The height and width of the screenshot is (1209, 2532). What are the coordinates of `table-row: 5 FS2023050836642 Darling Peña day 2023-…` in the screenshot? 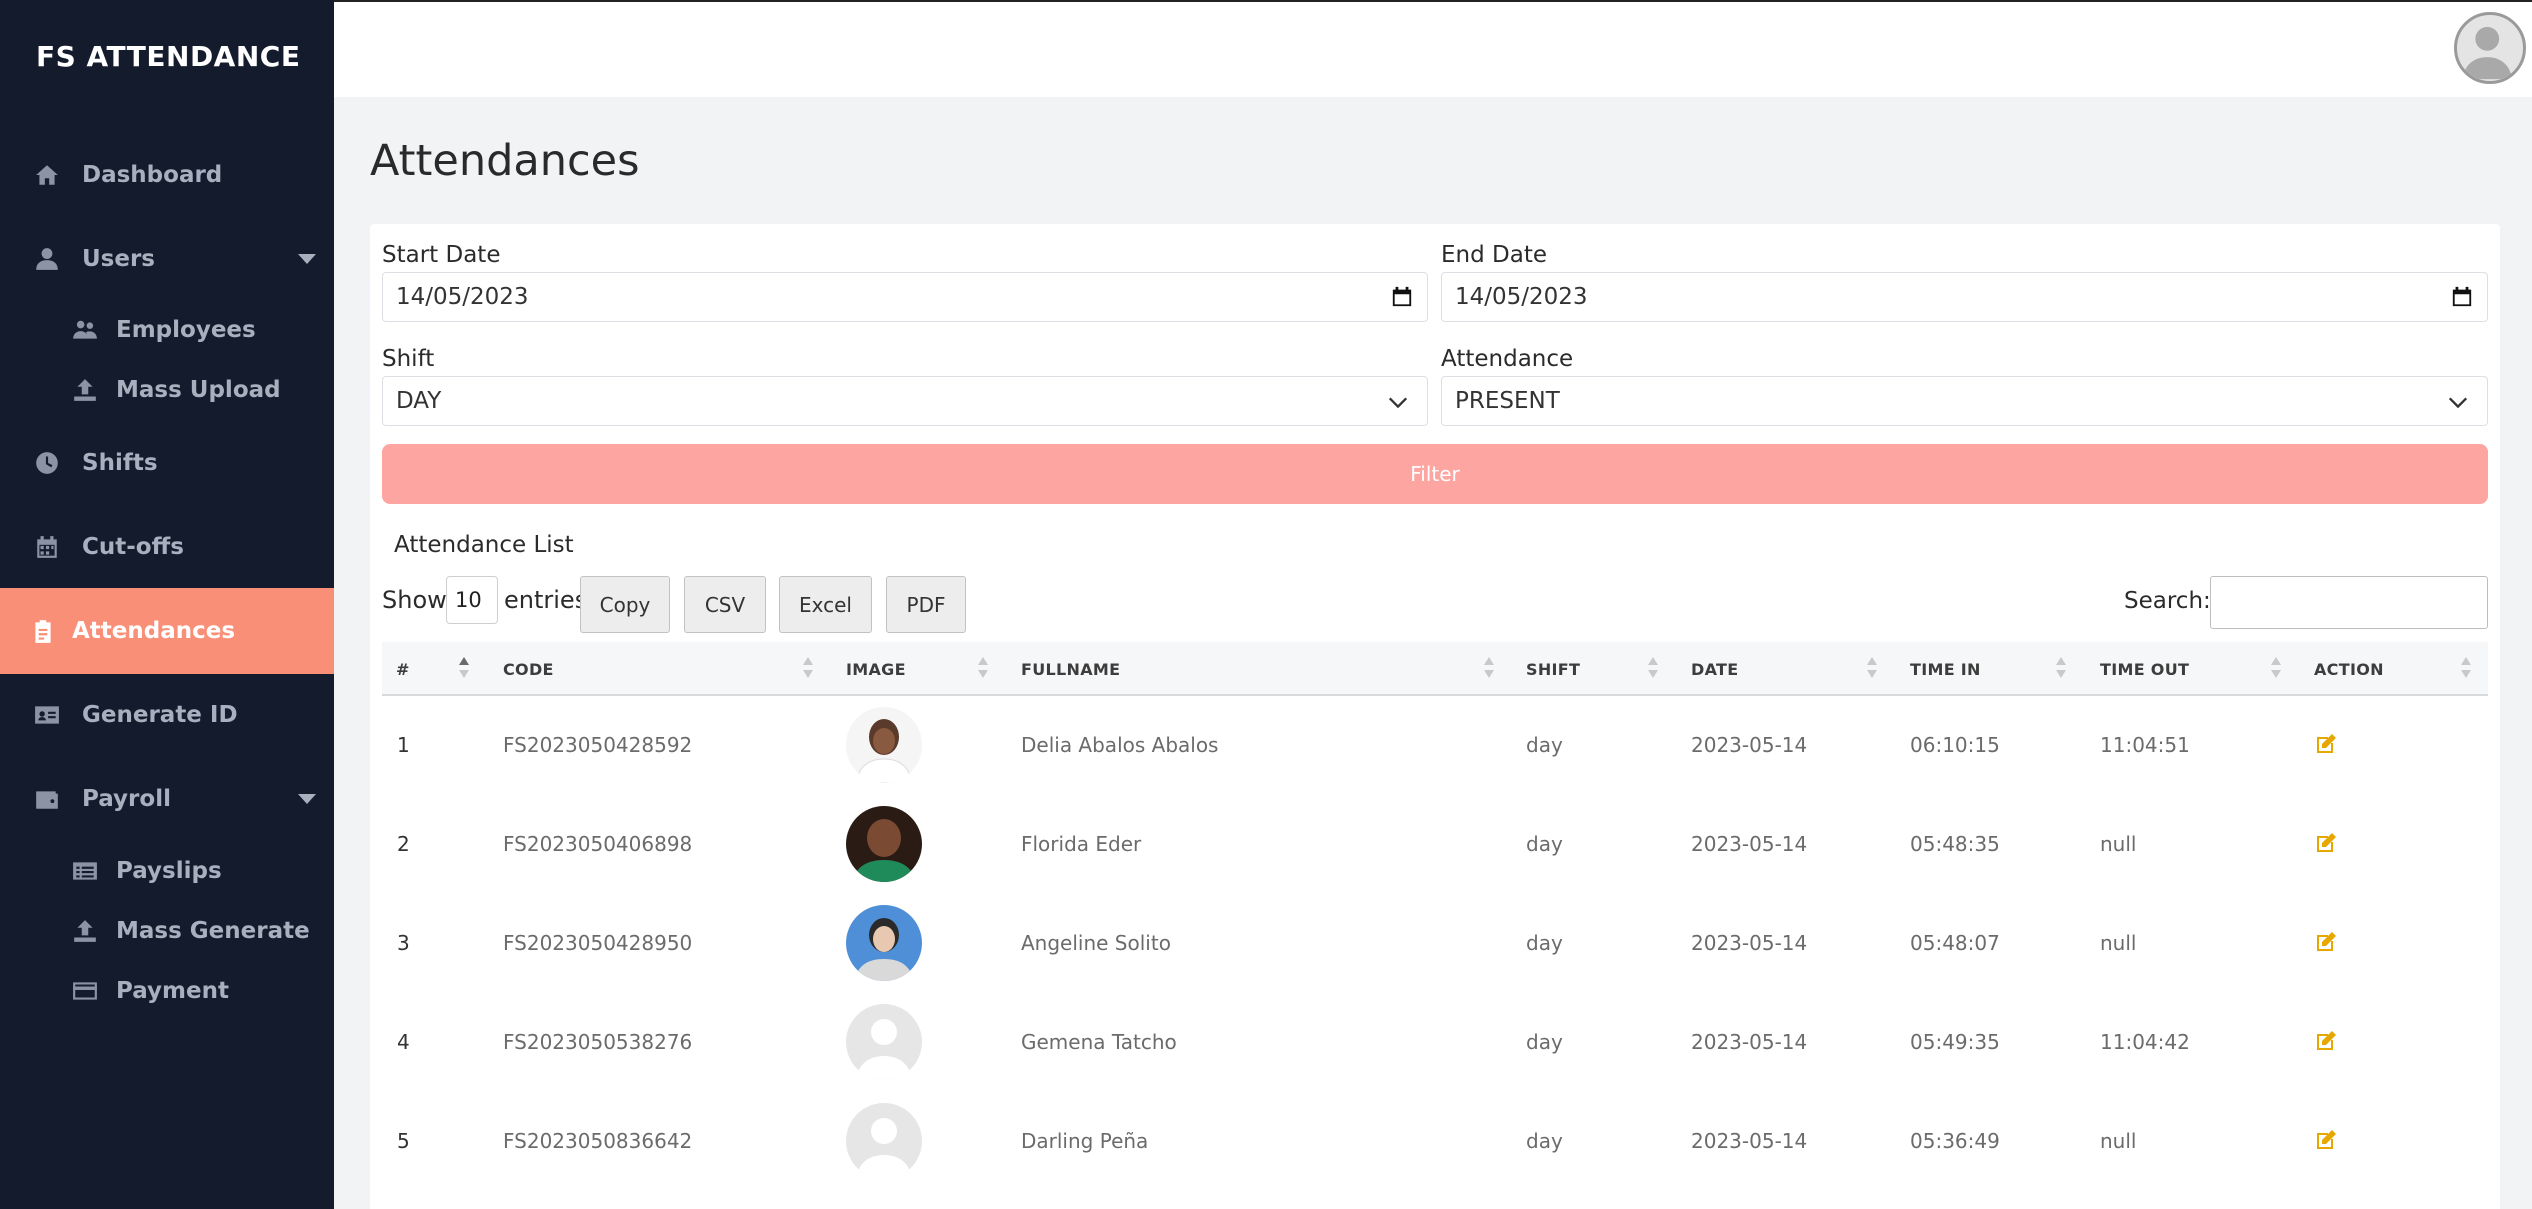 It's located at (1435, 1140).